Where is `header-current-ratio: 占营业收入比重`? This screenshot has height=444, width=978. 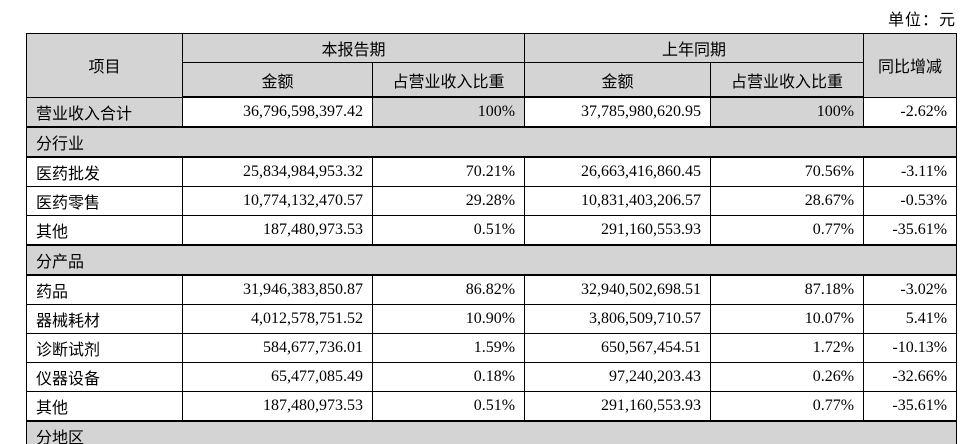
header-current-ratio: 占营业收入比重 is located at coordinates (448, 80).